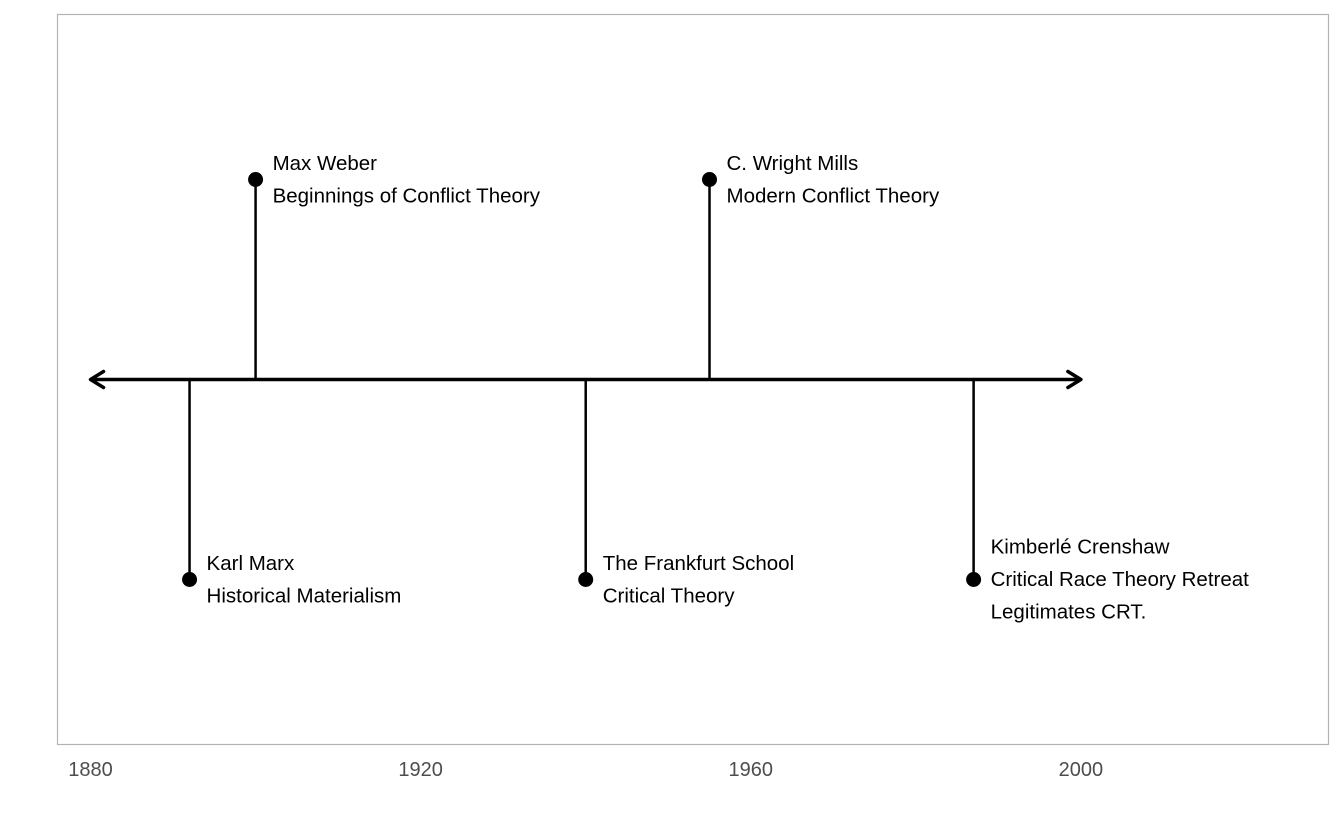 This screenshot has height=830, width=1344. What do you see at coordinates (821, 266) in the screenshot?
I see `timeline-event: C. Wright Mills Modern Conflict Theory` at bounding box center [821, 266].